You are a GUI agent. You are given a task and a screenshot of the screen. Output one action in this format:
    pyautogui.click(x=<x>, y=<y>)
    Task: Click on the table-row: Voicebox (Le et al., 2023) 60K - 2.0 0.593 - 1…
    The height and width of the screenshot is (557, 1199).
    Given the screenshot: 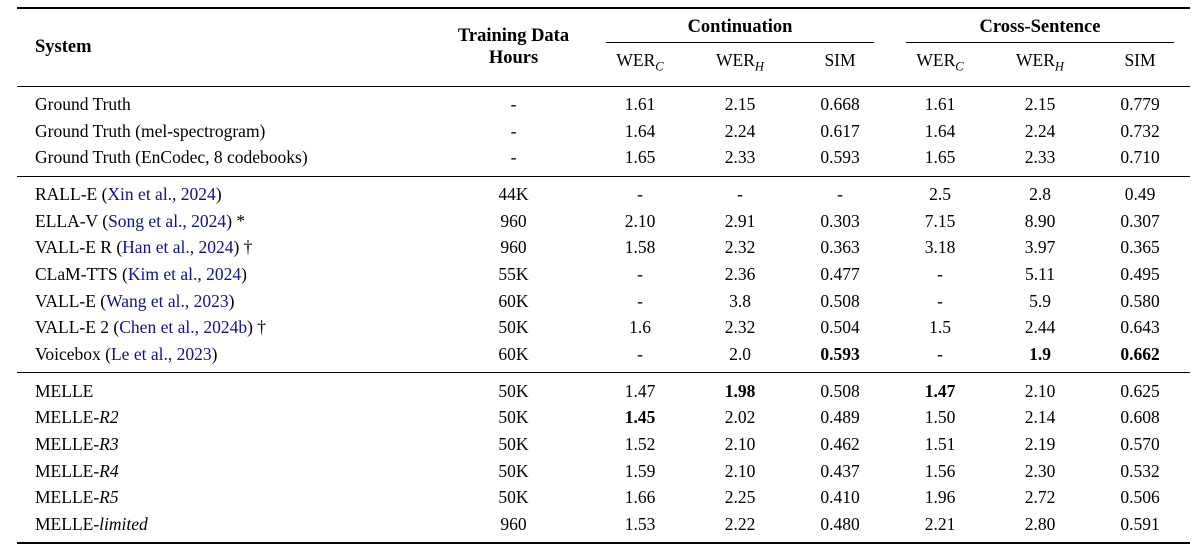 What is the action you would take?
    pyautogui.click(x=603, y=356)
    